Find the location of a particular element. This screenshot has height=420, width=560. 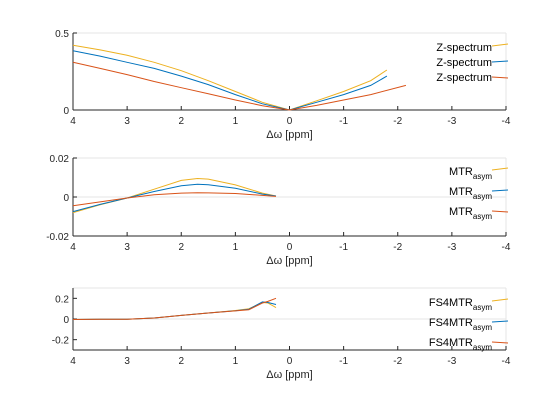

y-tick-label: 0.5 is located at coordinates (62, 34).